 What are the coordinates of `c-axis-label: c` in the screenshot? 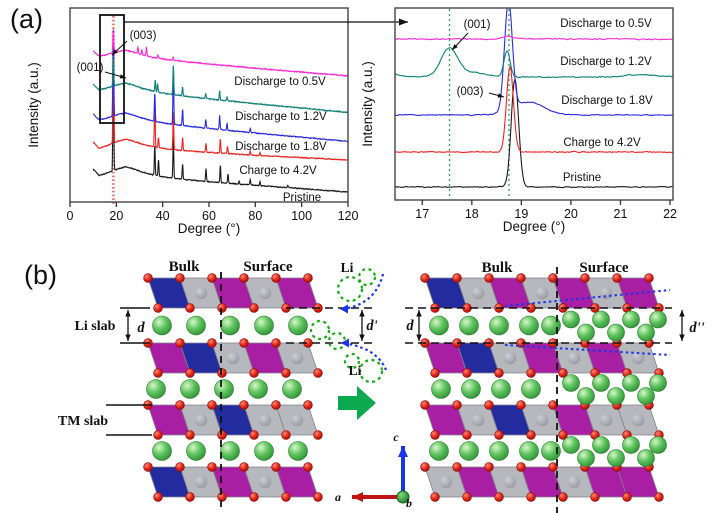 It's located at (396, 437).